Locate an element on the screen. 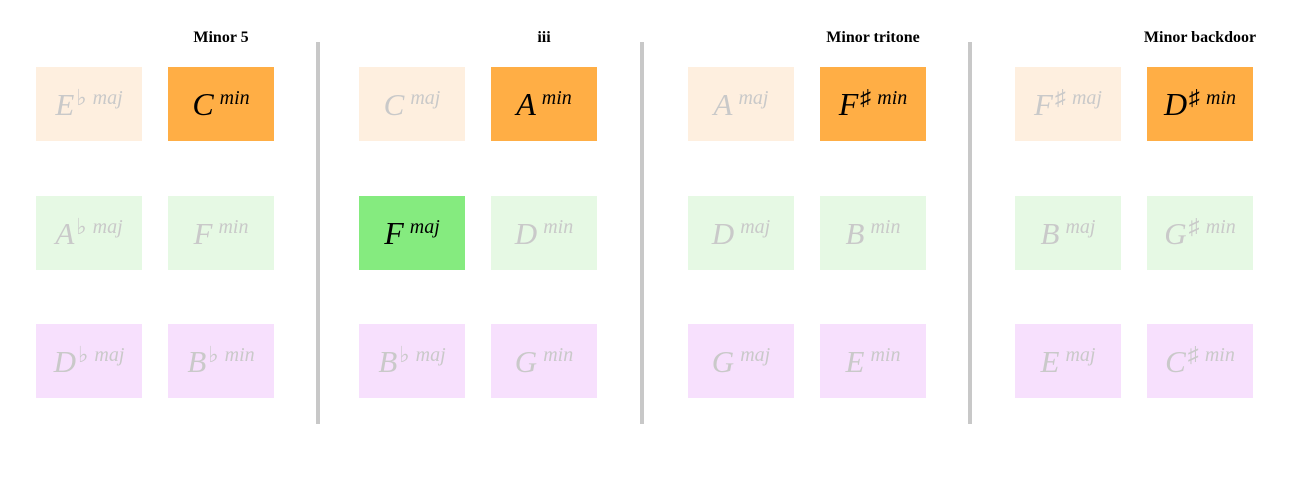  chord-tile: G ♯ min is located at coordinates (1200, 233).